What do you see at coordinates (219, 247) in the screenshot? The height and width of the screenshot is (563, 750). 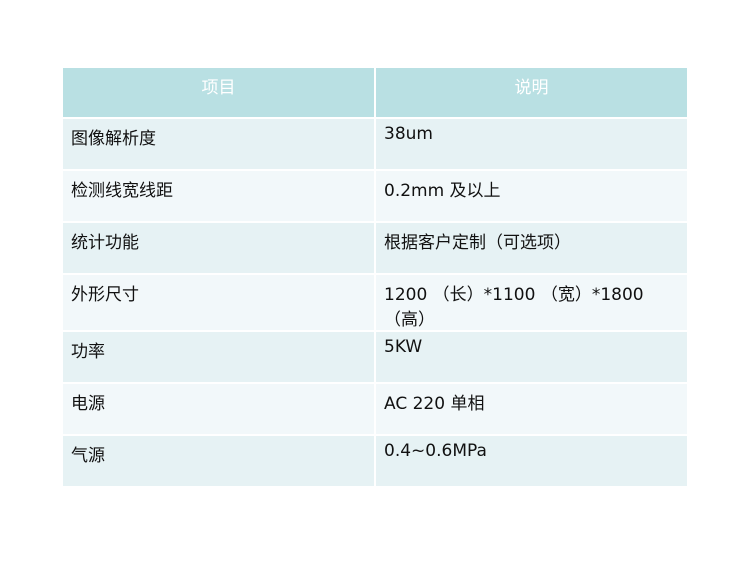 I see `cell-item: 统计功能` at bounding box center [219, 247].